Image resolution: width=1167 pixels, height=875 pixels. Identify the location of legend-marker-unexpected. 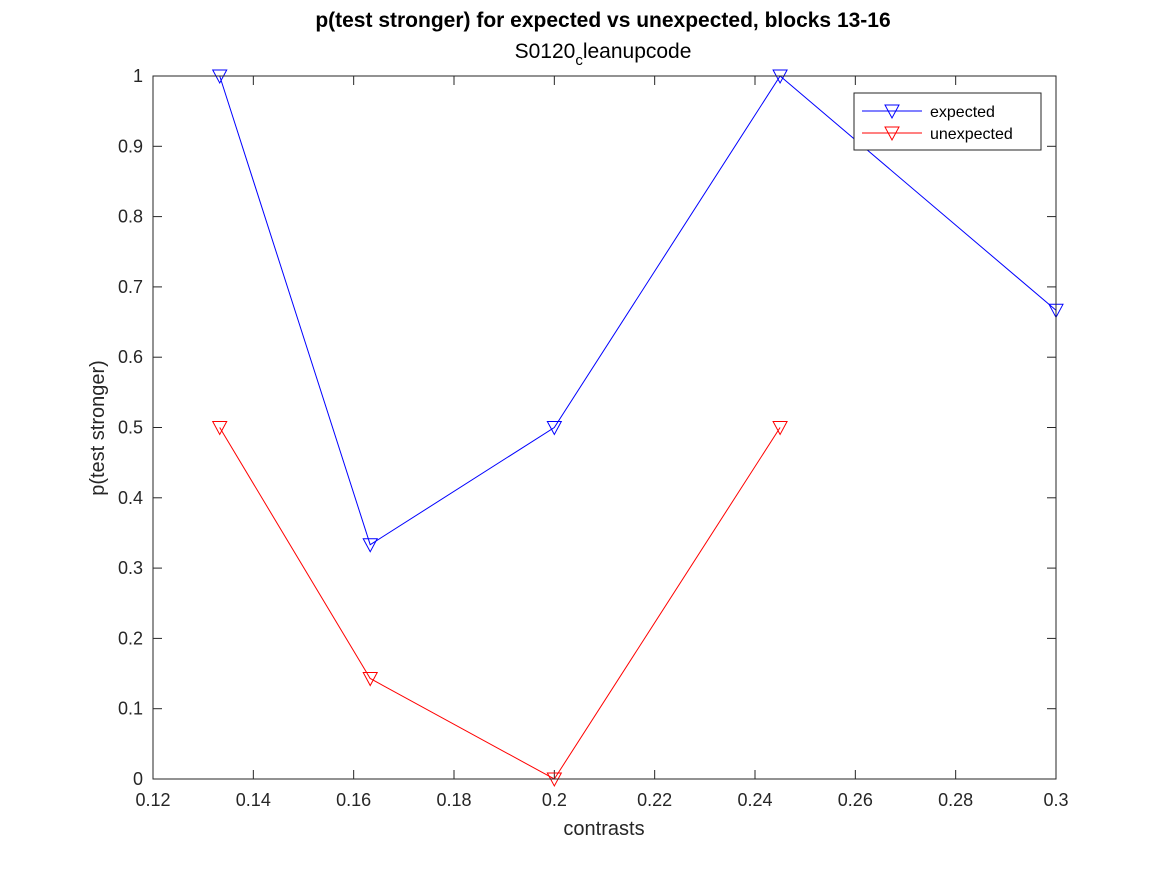
(892, 134).